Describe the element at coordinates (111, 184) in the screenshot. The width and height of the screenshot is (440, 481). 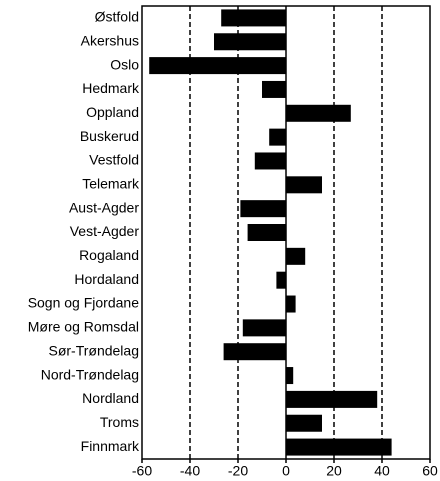
I see `y-tick-label: Telemark` at that location.